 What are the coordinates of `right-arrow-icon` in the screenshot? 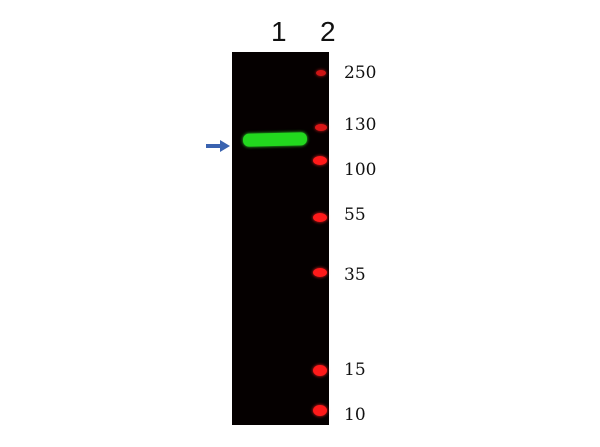 It's located at (218, 146).